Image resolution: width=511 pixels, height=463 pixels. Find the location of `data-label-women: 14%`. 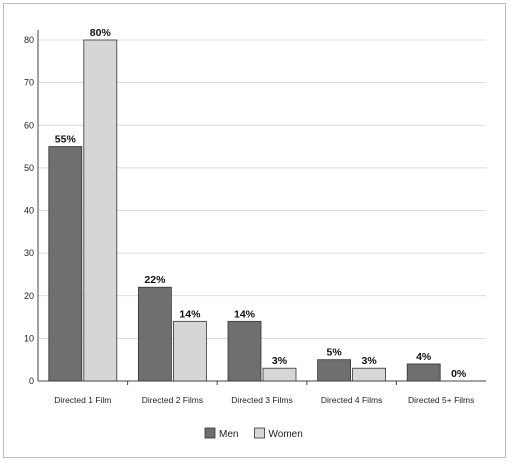

data-label-women: 14% is located at coordinates (190, 314).